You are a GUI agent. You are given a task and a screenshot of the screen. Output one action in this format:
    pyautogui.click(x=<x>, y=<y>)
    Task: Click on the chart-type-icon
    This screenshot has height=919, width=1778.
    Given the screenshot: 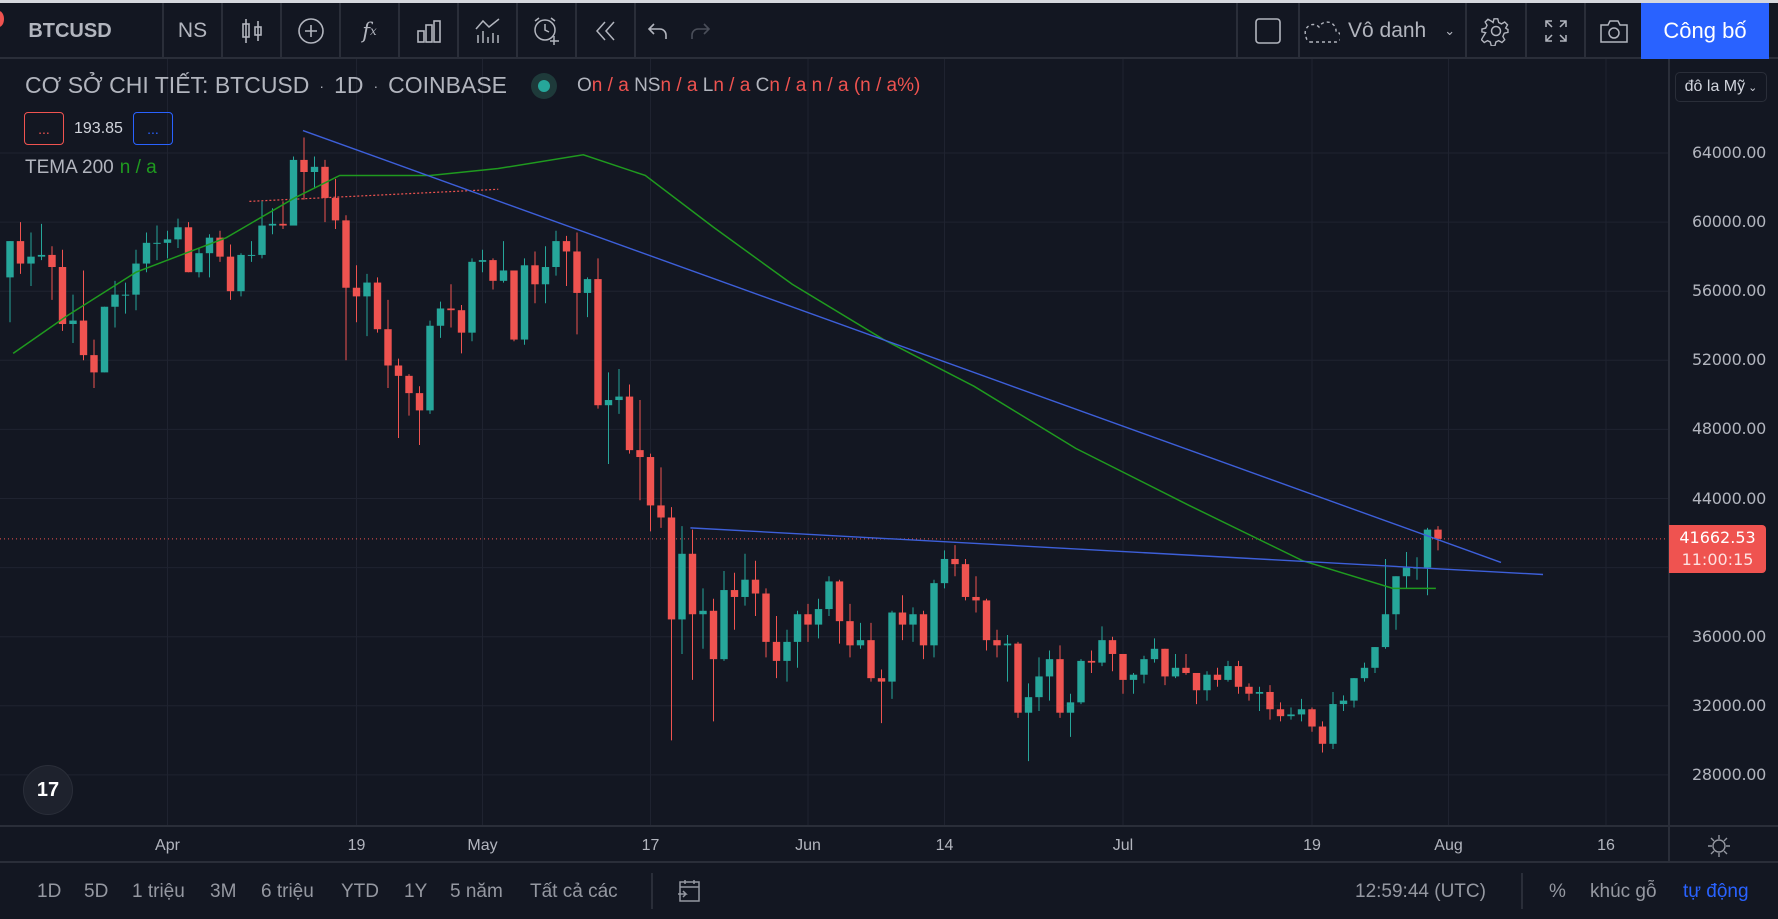 What is the action you would take?
    pyautogui.click(x=487, y=31)
    